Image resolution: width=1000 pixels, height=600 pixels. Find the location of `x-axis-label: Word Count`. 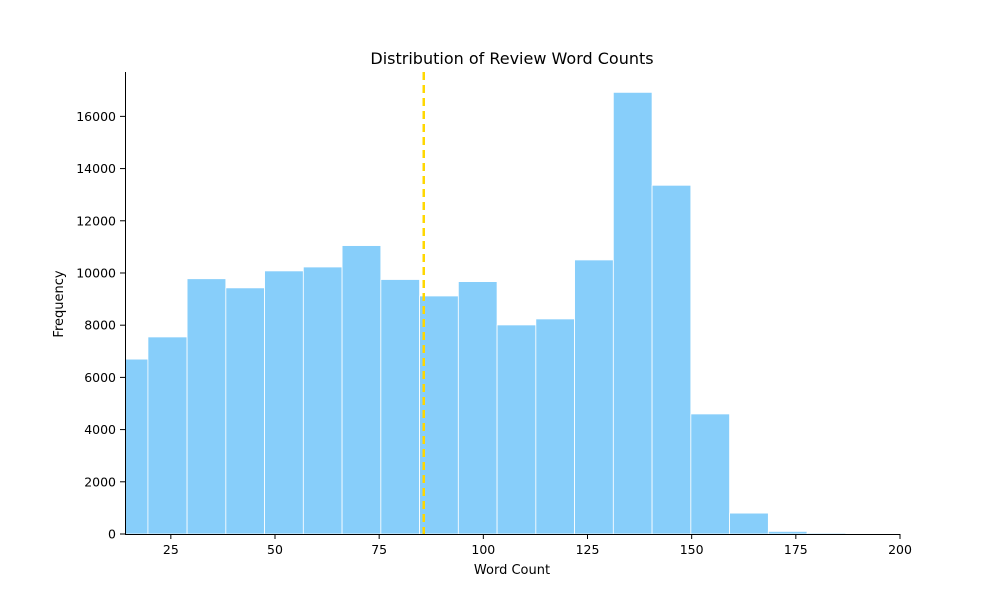

x-axis-label: Word Count is located at coordinates (512, 570).